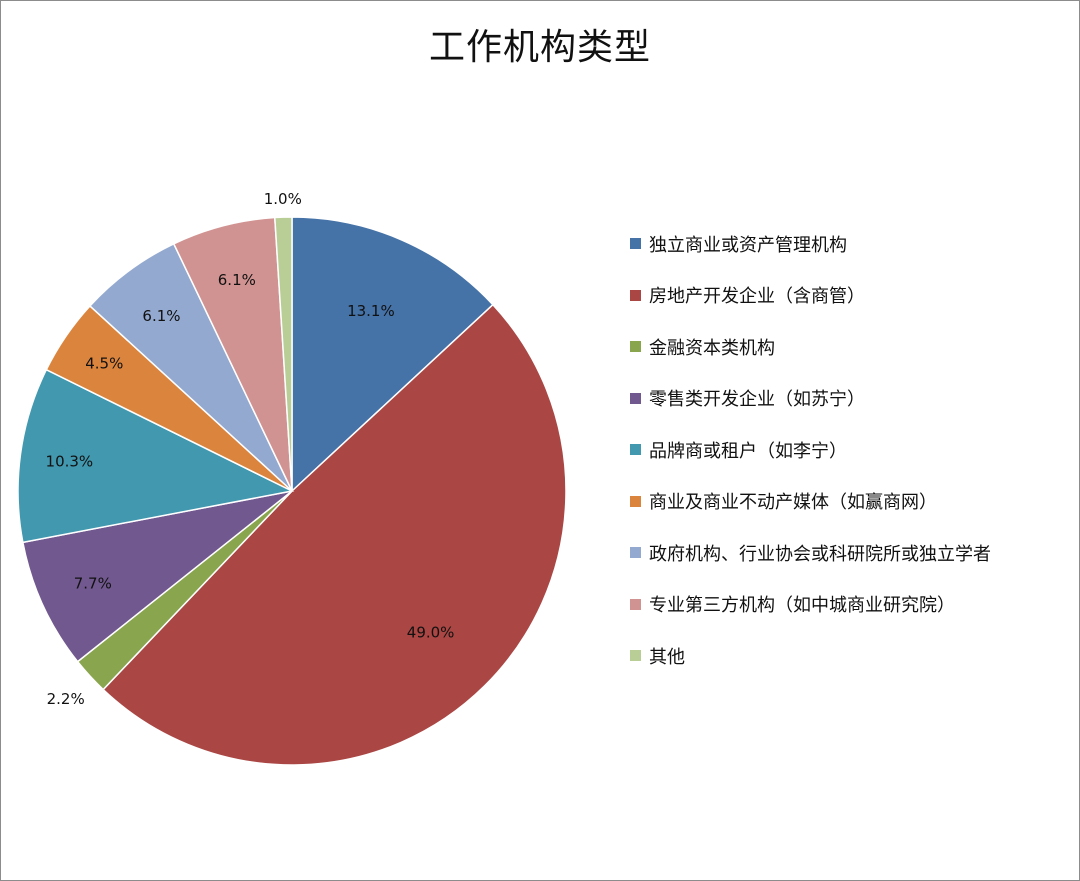 The height and width of the screenshot is (881, 1080). I want to click on legend-item: 房地产开发企业（含商管）, so click(850, 296).